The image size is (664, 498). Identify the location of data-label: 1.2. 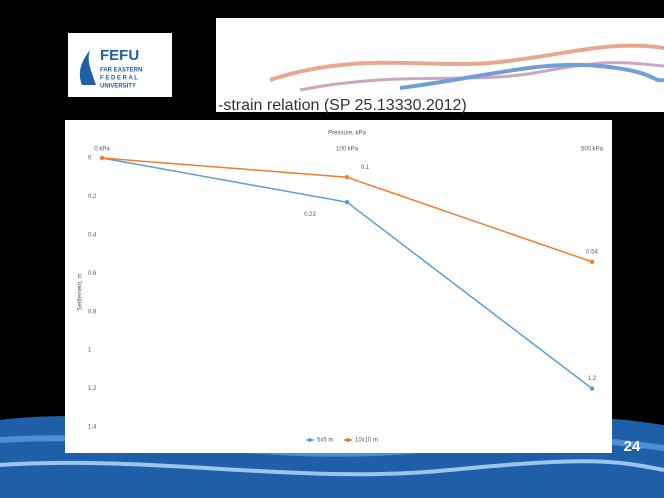
(592, 379).